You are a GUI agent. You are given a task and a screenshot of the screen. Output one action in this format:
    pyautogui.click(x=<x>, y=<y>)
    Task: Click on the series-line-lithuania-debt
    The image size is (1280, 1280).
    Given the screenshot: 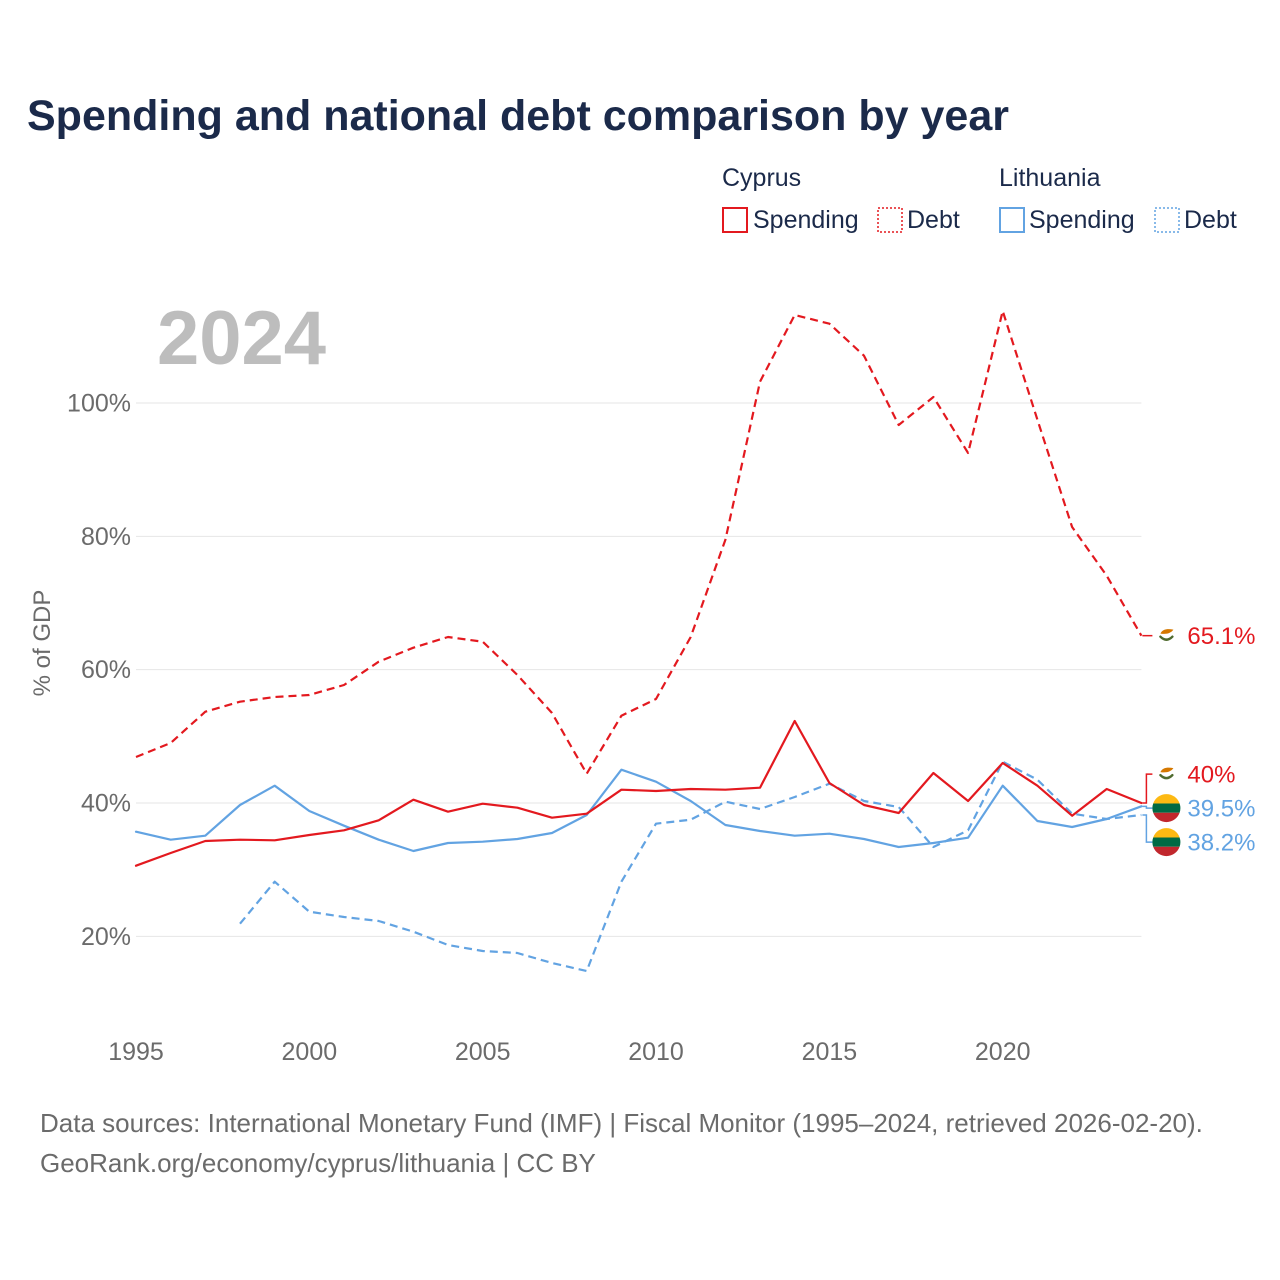 What is the action you would take?
    pyautogui.click(x=690, y=866)
    